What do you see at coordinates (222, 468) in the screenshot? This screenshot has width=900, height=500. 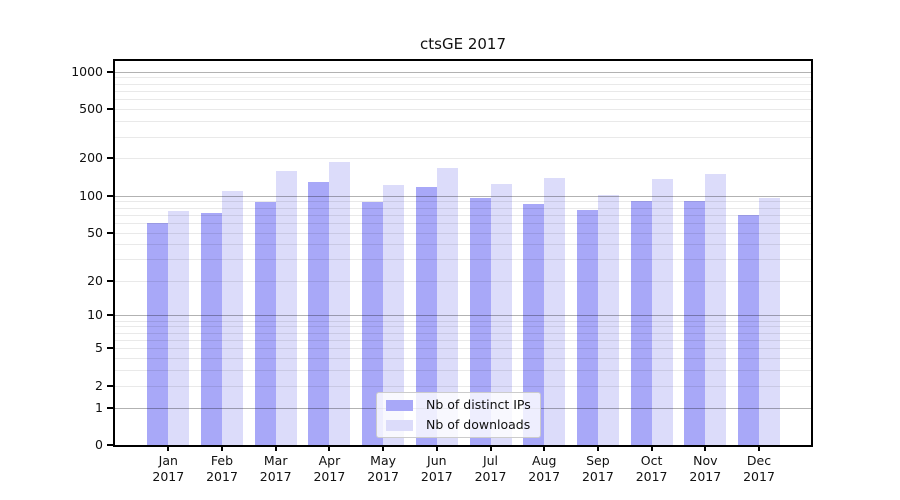 I see `x-axis-tick-label: Feb 2017` at bounding box center [222, 468].